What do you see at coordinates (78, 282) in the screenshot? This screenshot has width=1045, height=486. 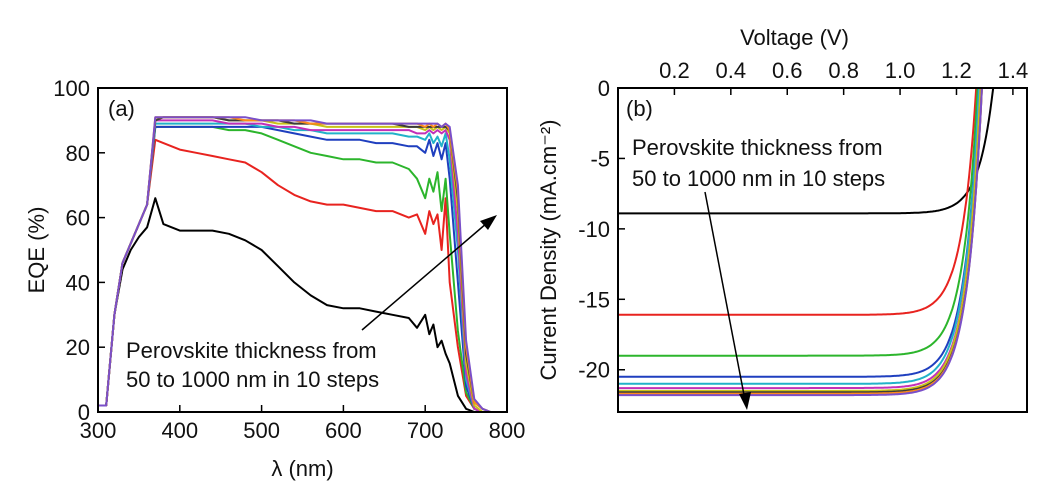 I see `eqe-y-tick-label: 40` at bounding box center [78, 282].